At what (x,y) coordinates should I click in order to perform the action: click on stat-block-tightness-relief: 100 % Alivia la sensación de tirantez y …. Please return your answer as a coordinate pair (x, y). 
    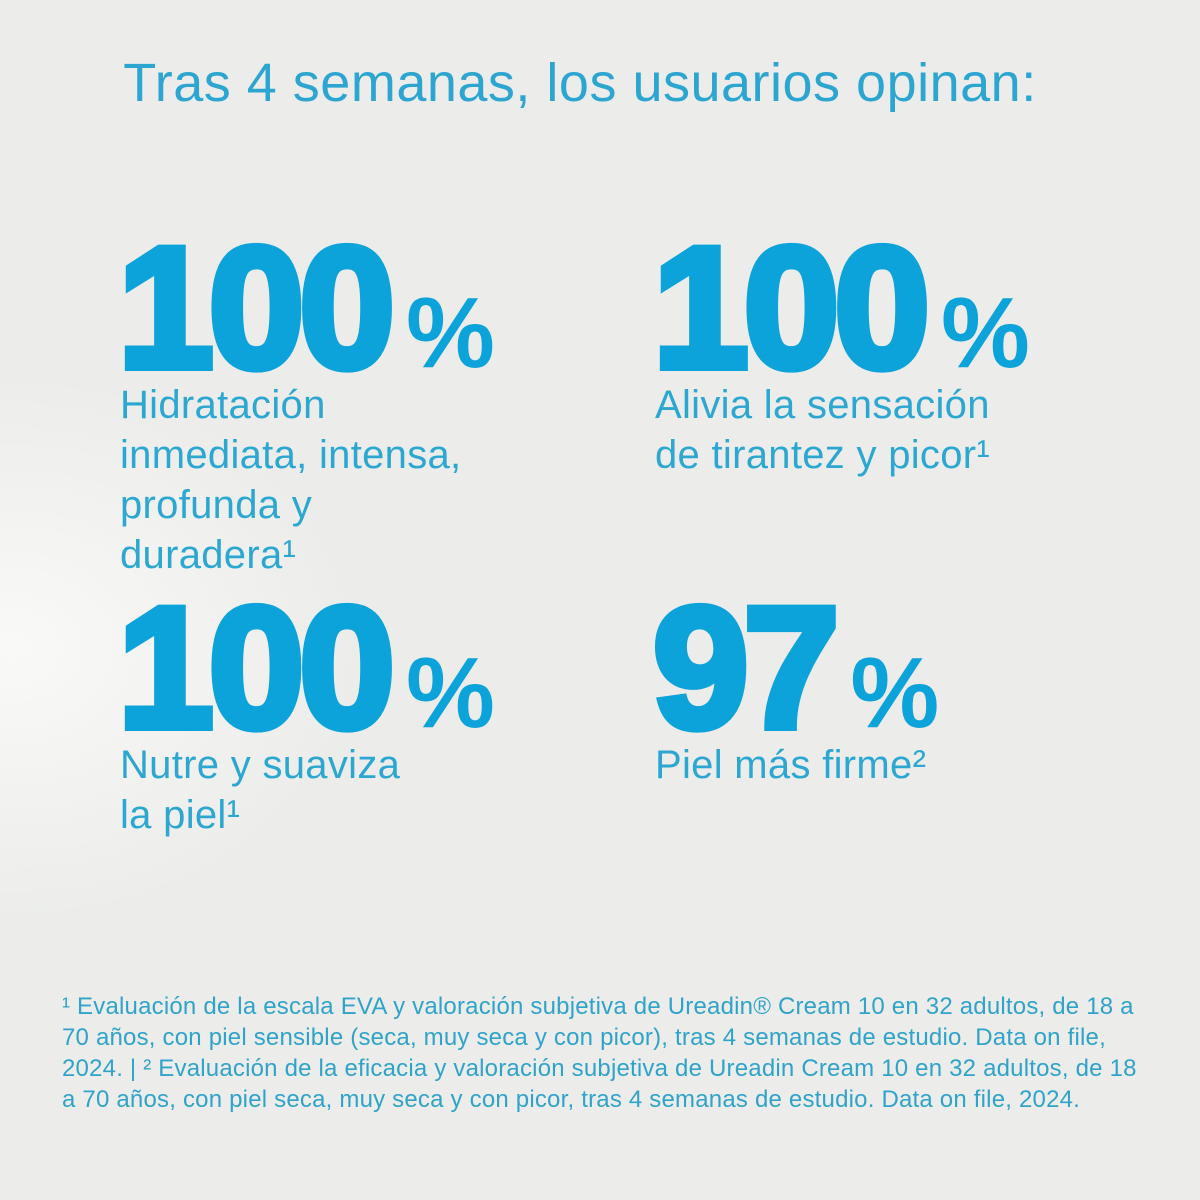
    Looking at the image, I should click on (896, 346).